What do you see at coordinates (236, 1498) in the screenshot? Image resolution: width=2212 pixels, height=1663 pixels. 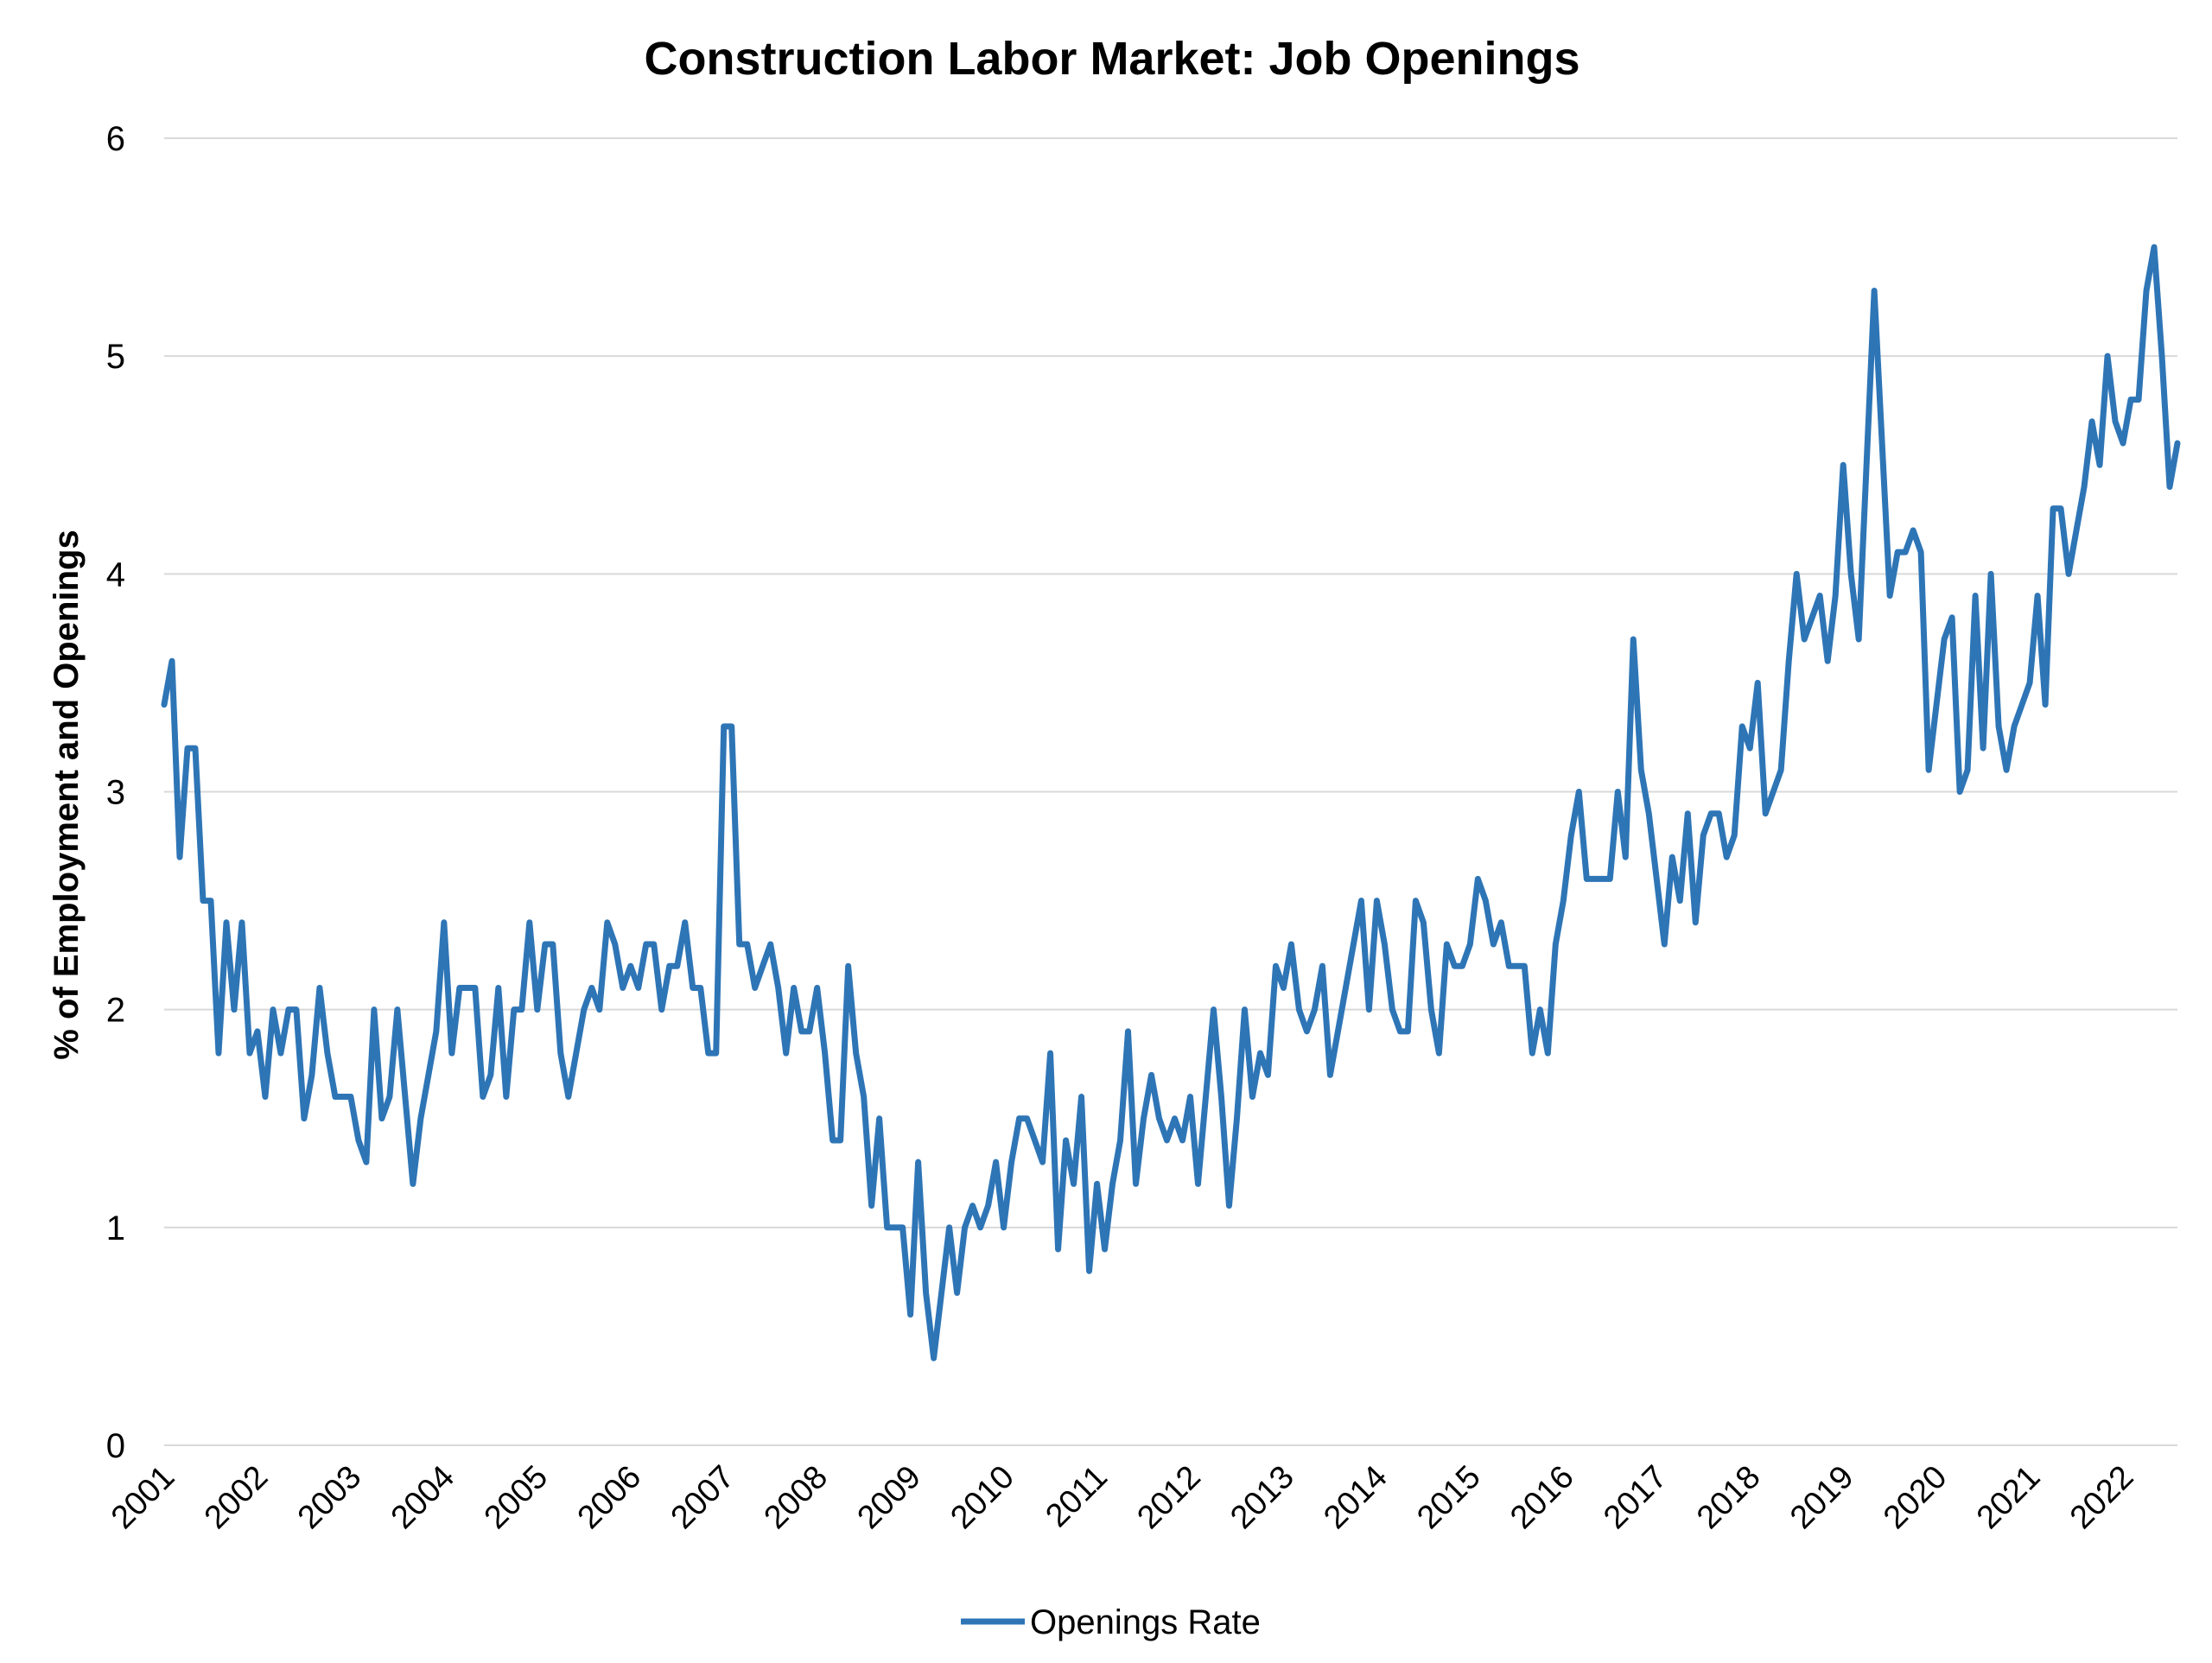 I see `x-tick-label: 2002` at bounding box center [236, 1498].